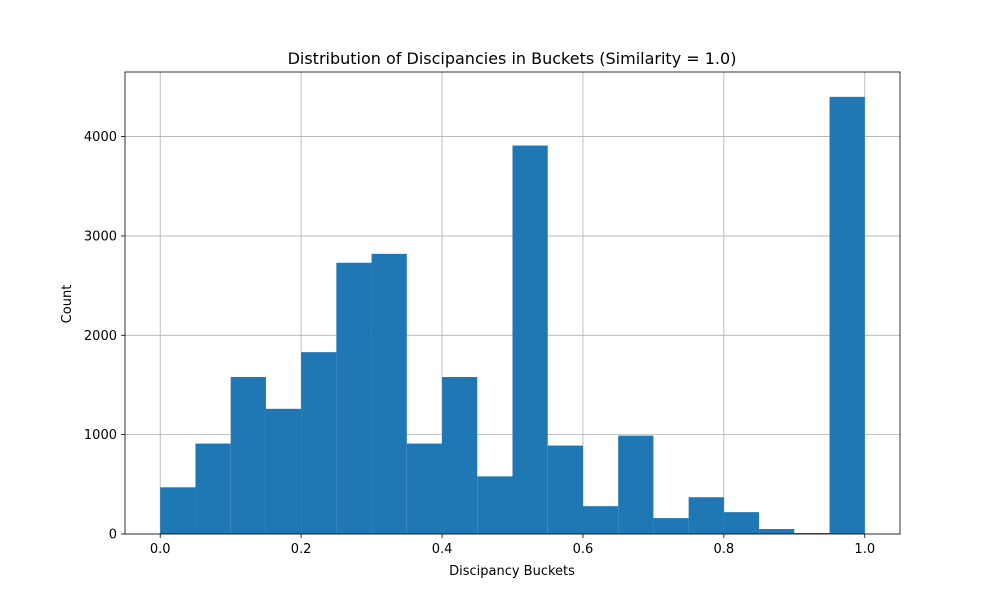 The image size is (1000, 600). Describe the element at coordinates (301, 549) in the screenshot. I see `x-tick-label: 0.2` at that location.